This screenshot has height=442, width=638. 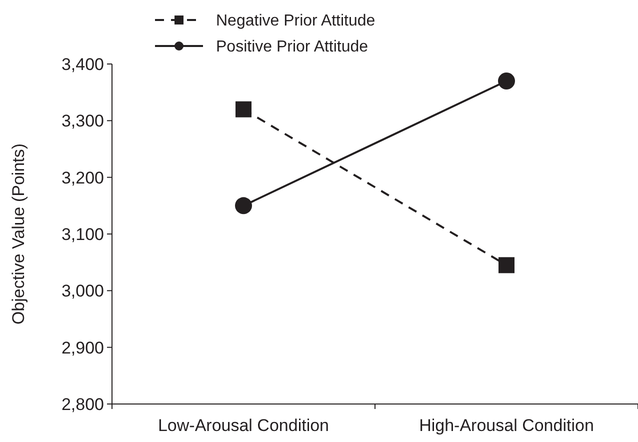 I want to click on x-tick-label: Low-Arousal Condition, so click(x=244, y=425).